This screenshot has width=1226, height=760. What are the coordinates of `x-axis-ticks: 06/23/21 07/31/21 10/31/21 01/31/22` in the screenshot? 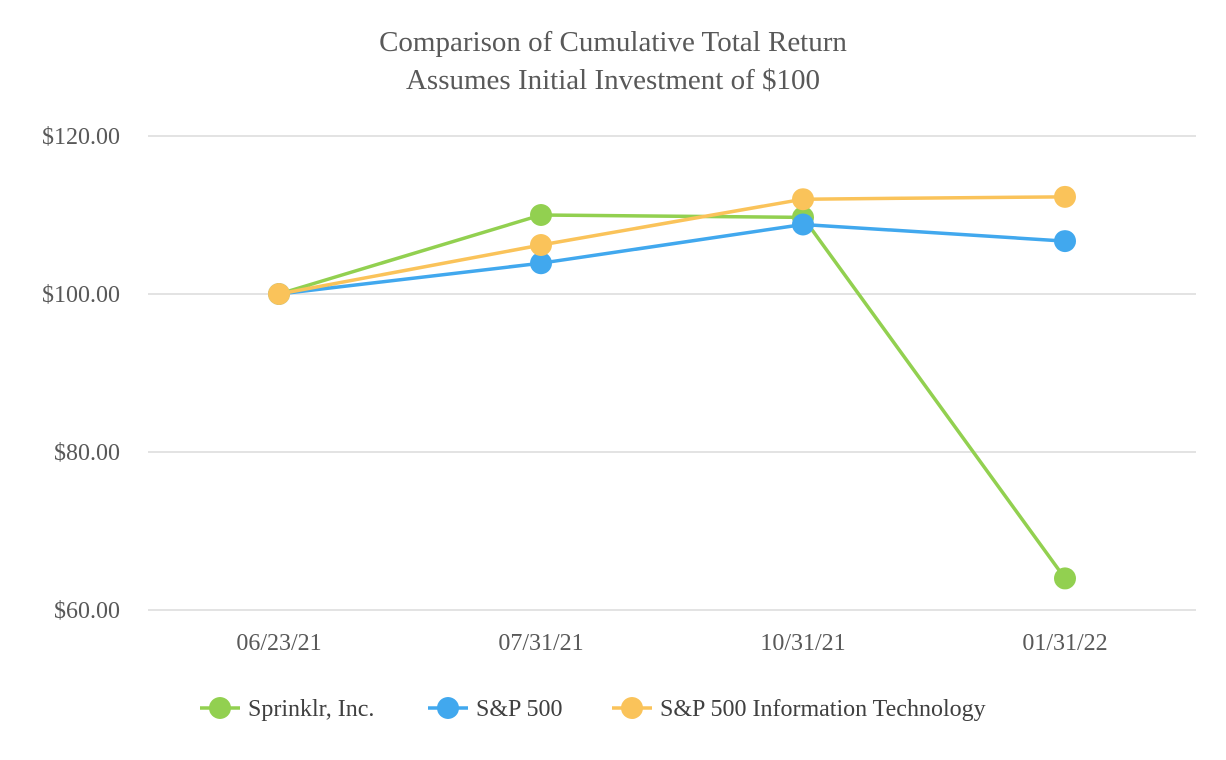 It's located at (671, 643).